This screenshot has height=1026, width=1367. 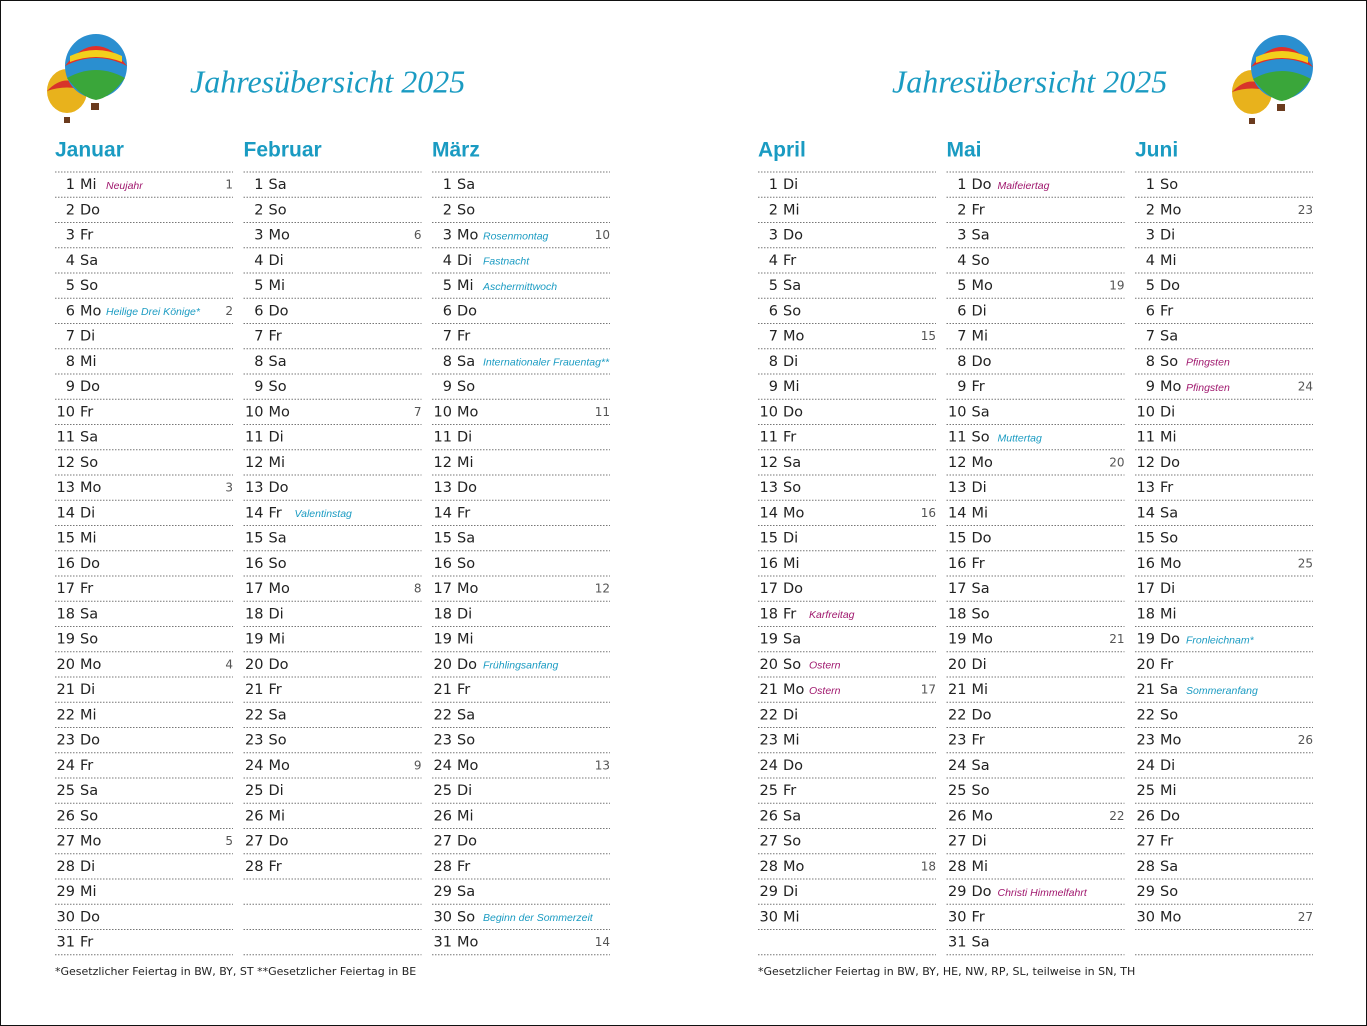 I want to click on day-number: 12, so click(x=254, y=463).